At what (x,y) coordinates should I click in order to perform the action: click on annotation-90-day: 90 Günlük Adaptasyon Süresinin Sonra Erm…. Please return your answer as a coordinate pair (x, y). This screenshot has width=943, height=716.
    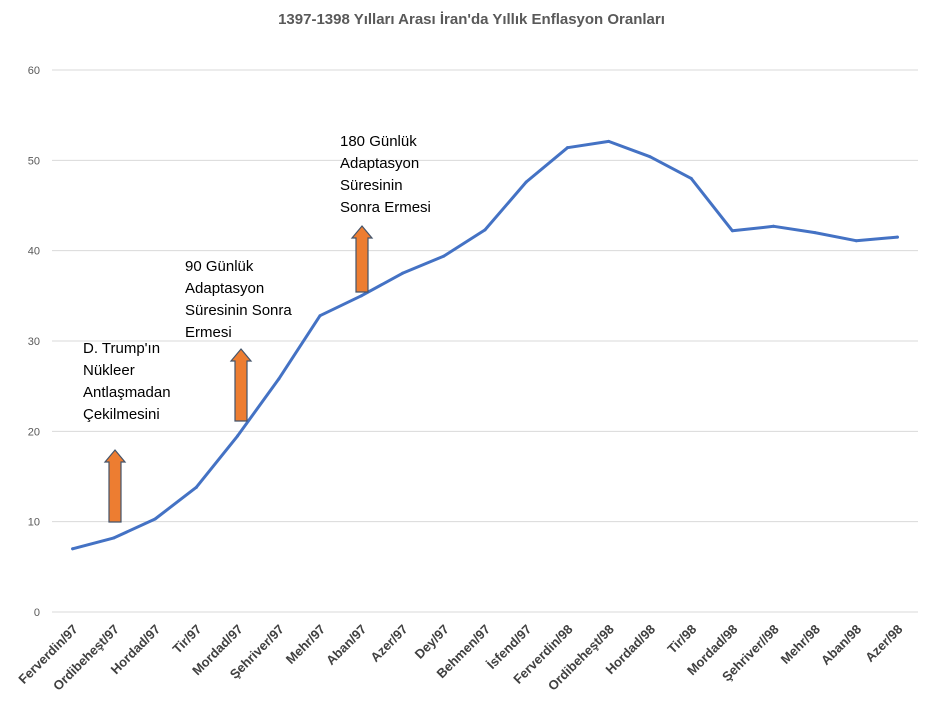
    Looking at the image, I should click on (238, 299).